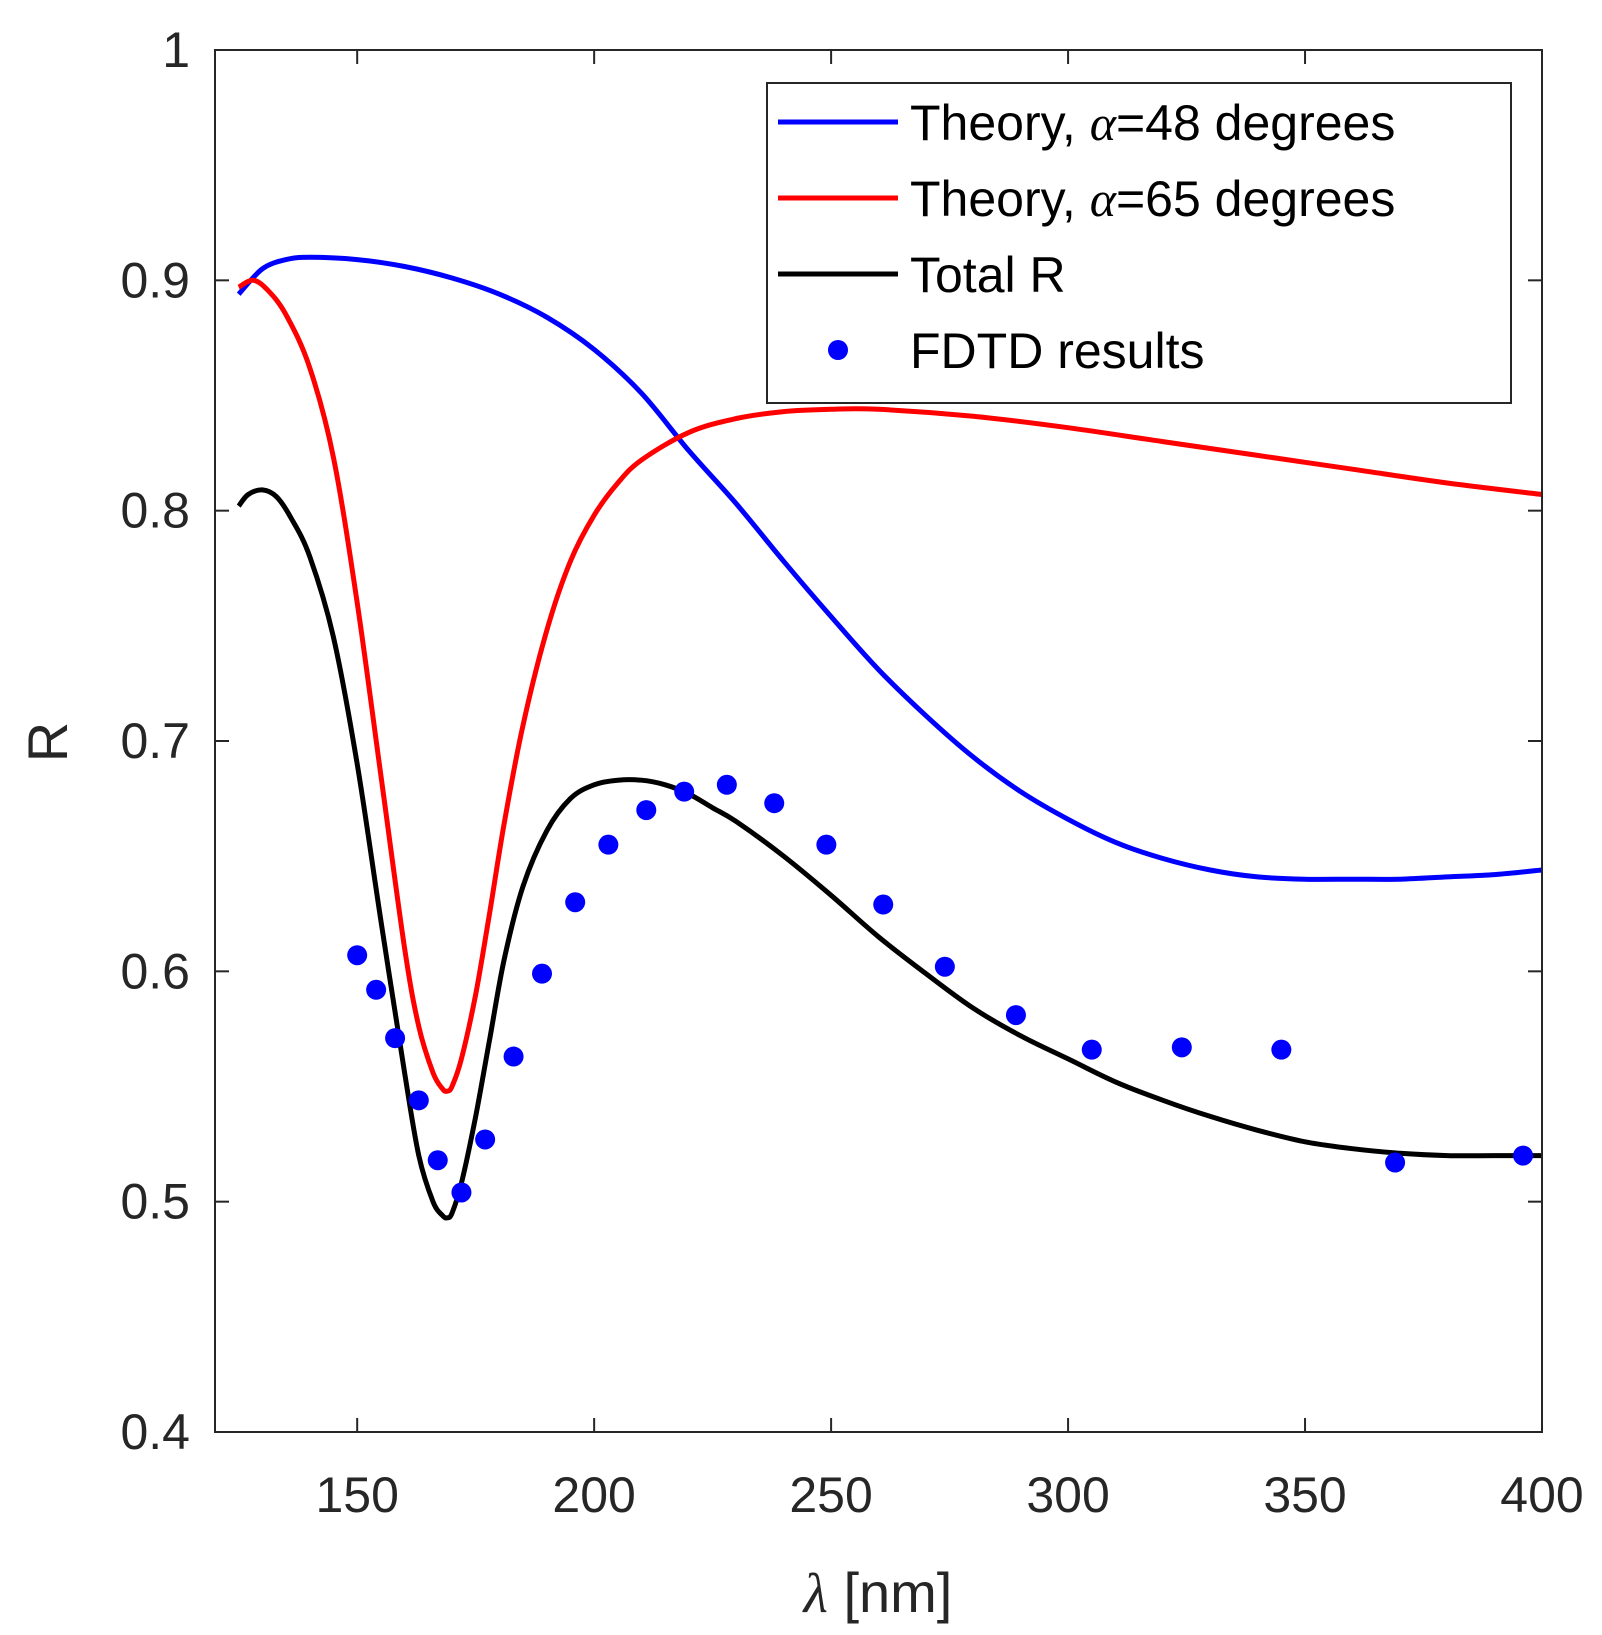  Describe the element at coordinates (47, 742) in the screenshot. I see `y-axis-label: R` at that location.